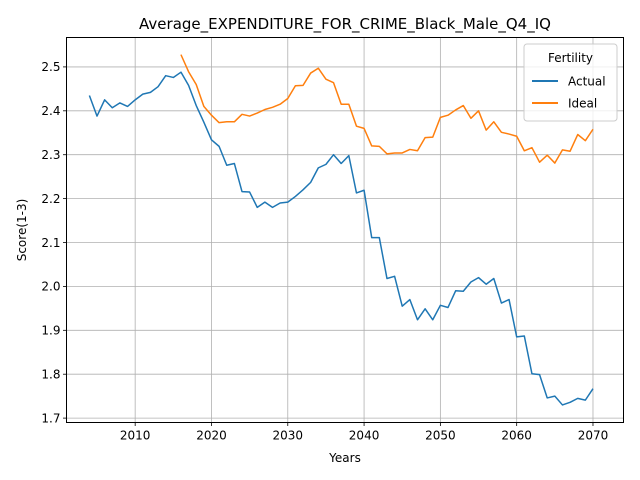 This screenshot has width=640, height=480. What do you see at coordinates (50, 418) in the screenshot?
I see `y-tick-label: 1.7` at bounding box center [50, 418].